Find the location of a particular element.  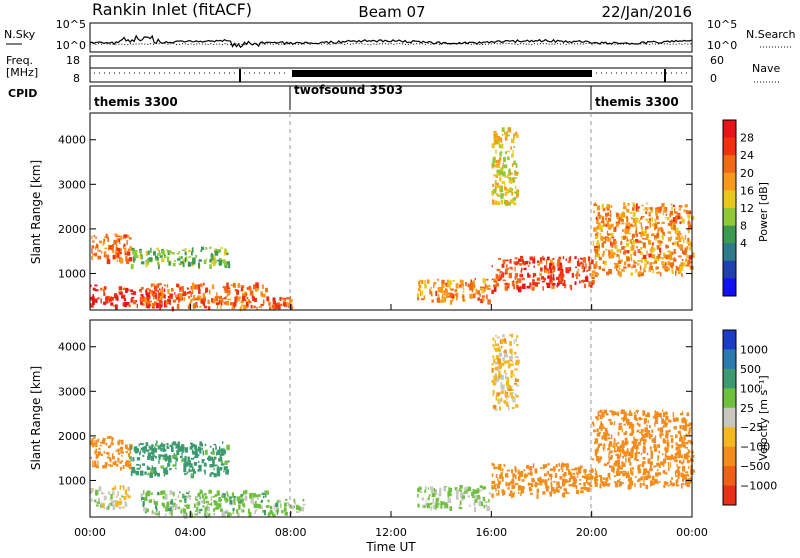

colorbar-swatch is located at coordinates (729, 234).